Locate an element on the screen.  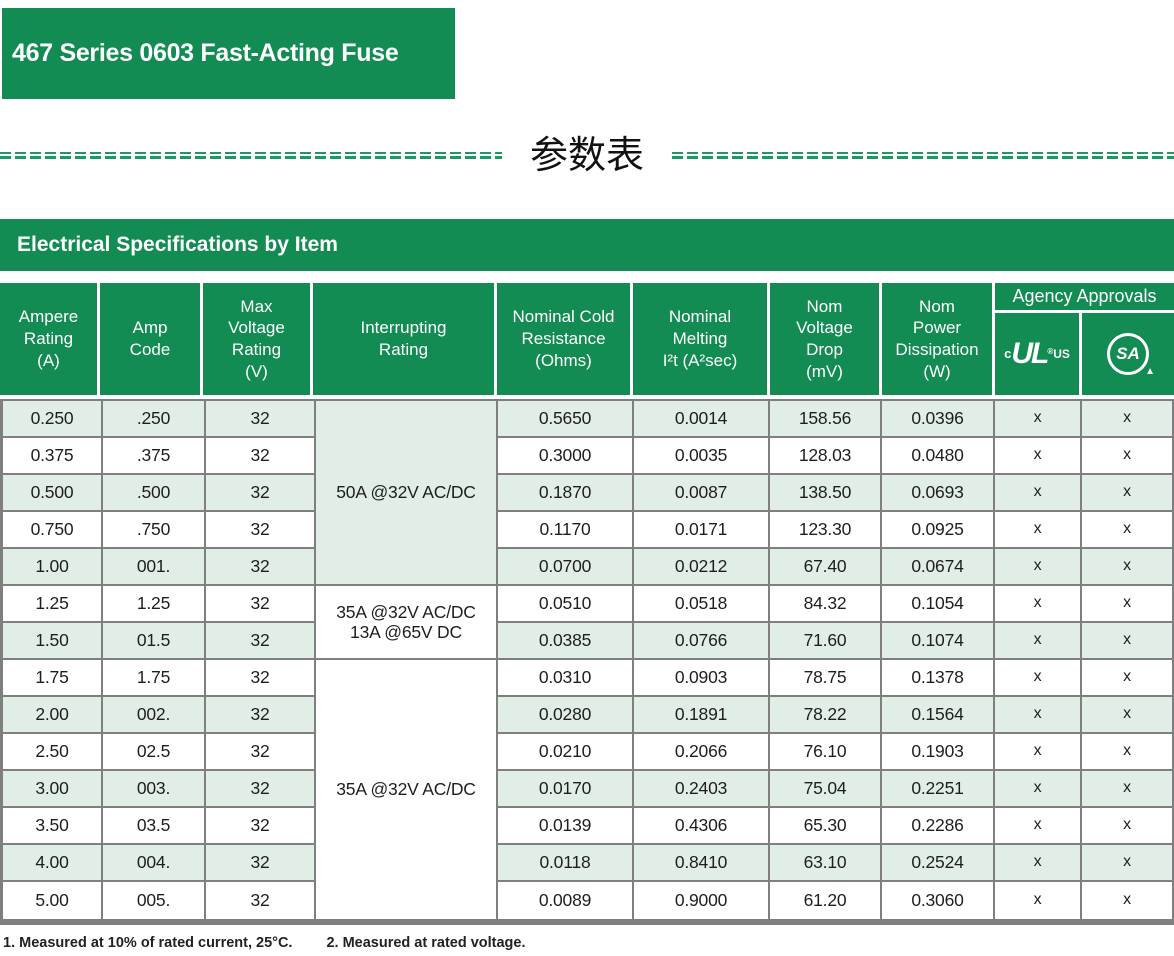
power-dissipation-cell: 0.2524 is located at coordinates (938, 863).